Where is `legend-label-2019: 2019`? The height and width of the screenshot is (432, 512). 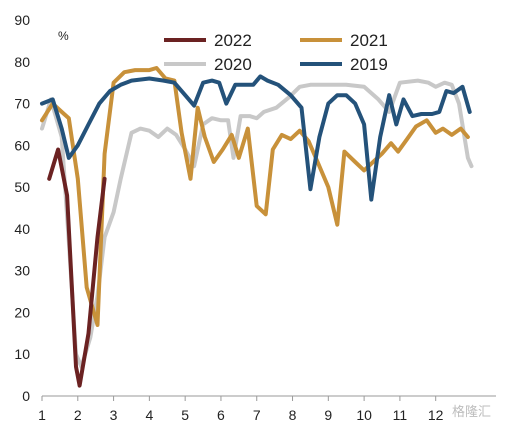
legend-label-2019: 2019 is located at coordinates (369, 64).